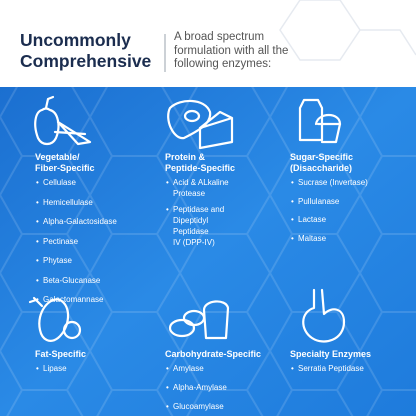  What do you see at coordinates (331, 354) in the screenshot?
I see `section-title: Specialty Enzymes` at bounding box center [331, 354].